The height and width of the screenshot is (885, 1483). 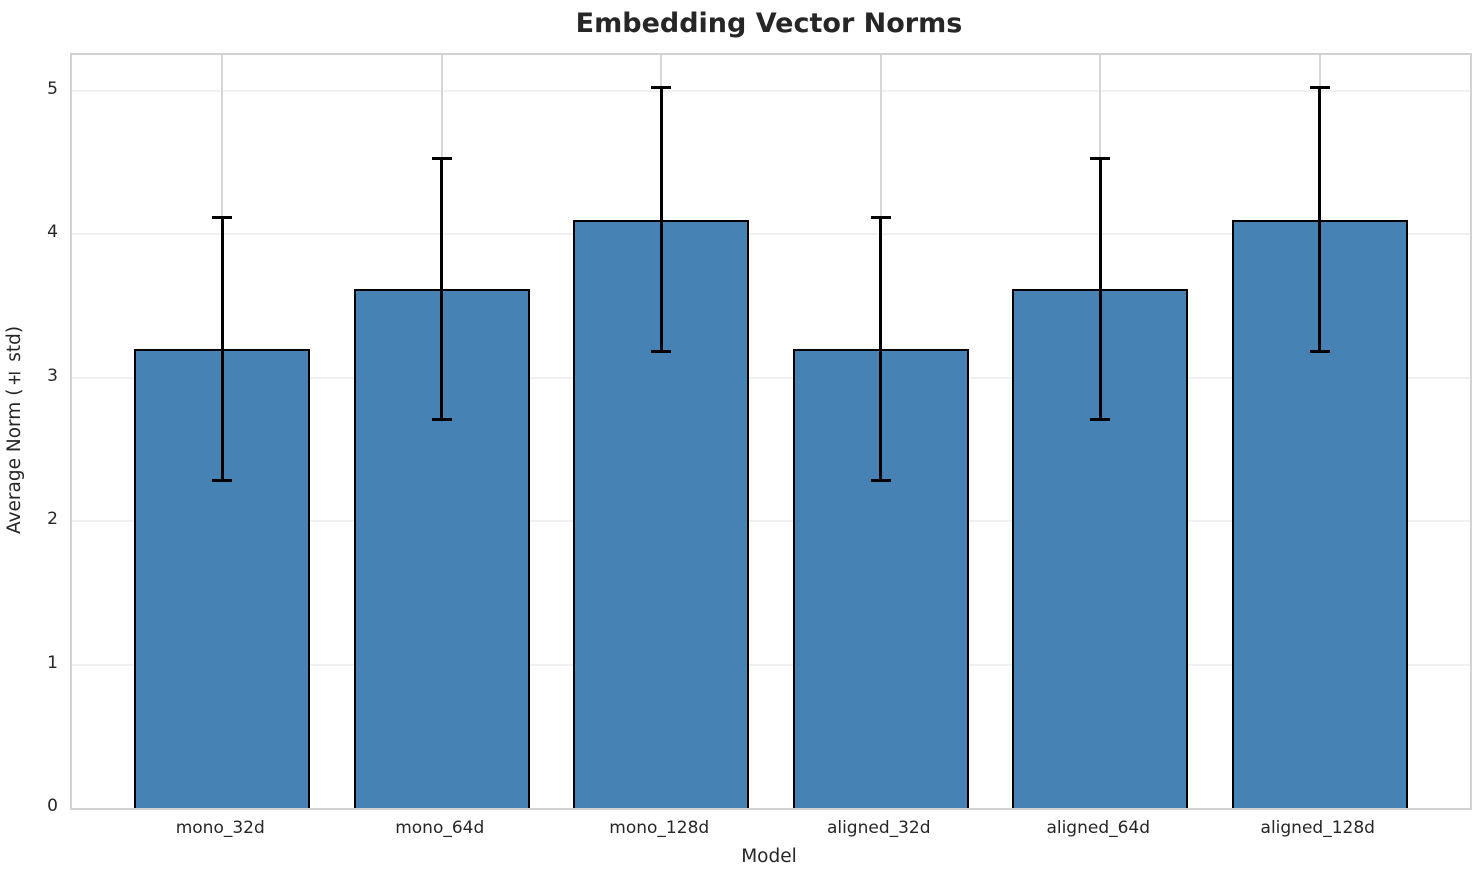 I want to click on error-cap-top-aligned_64d, so click(x=1100, y=158).